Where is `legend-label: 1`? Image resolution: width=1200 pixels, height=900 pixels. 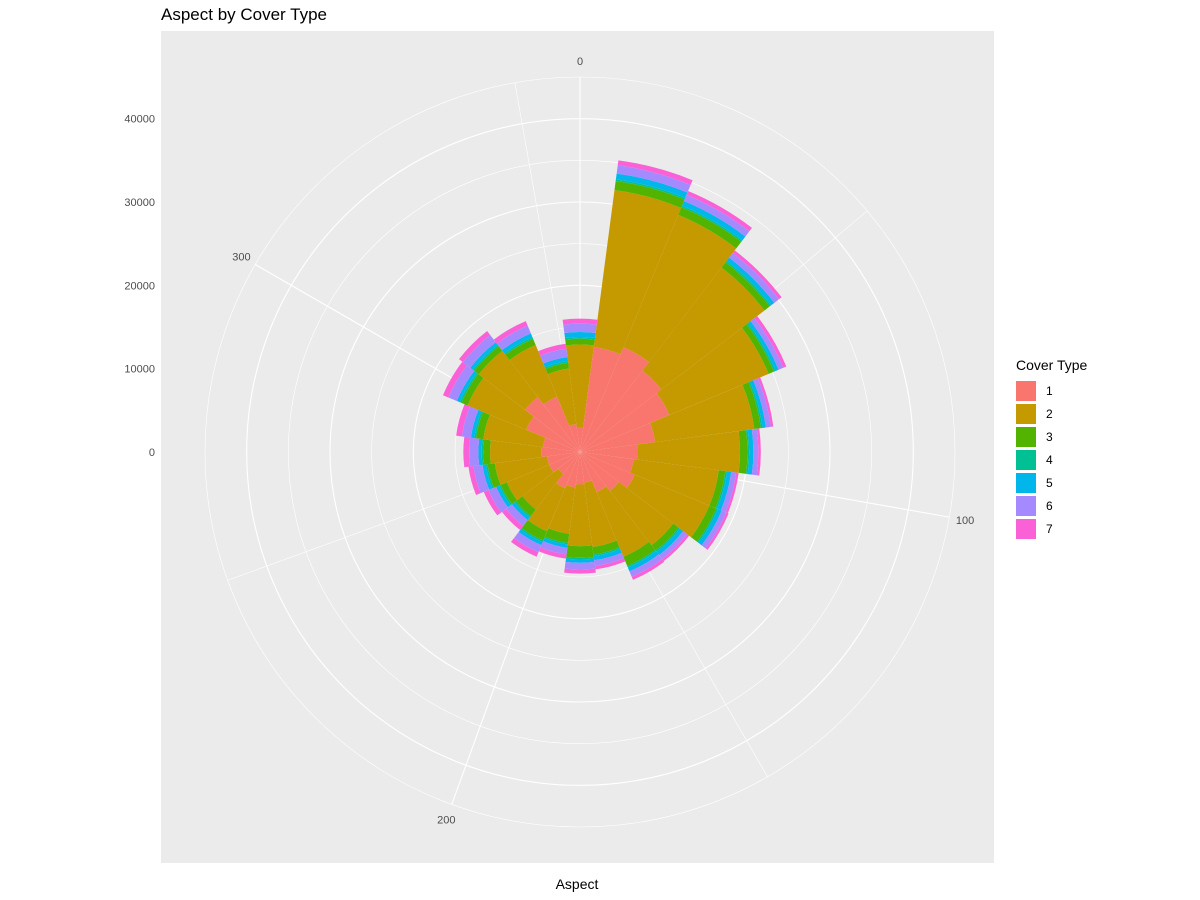 legend-label: 1 is located at coordinates (1049, 390).